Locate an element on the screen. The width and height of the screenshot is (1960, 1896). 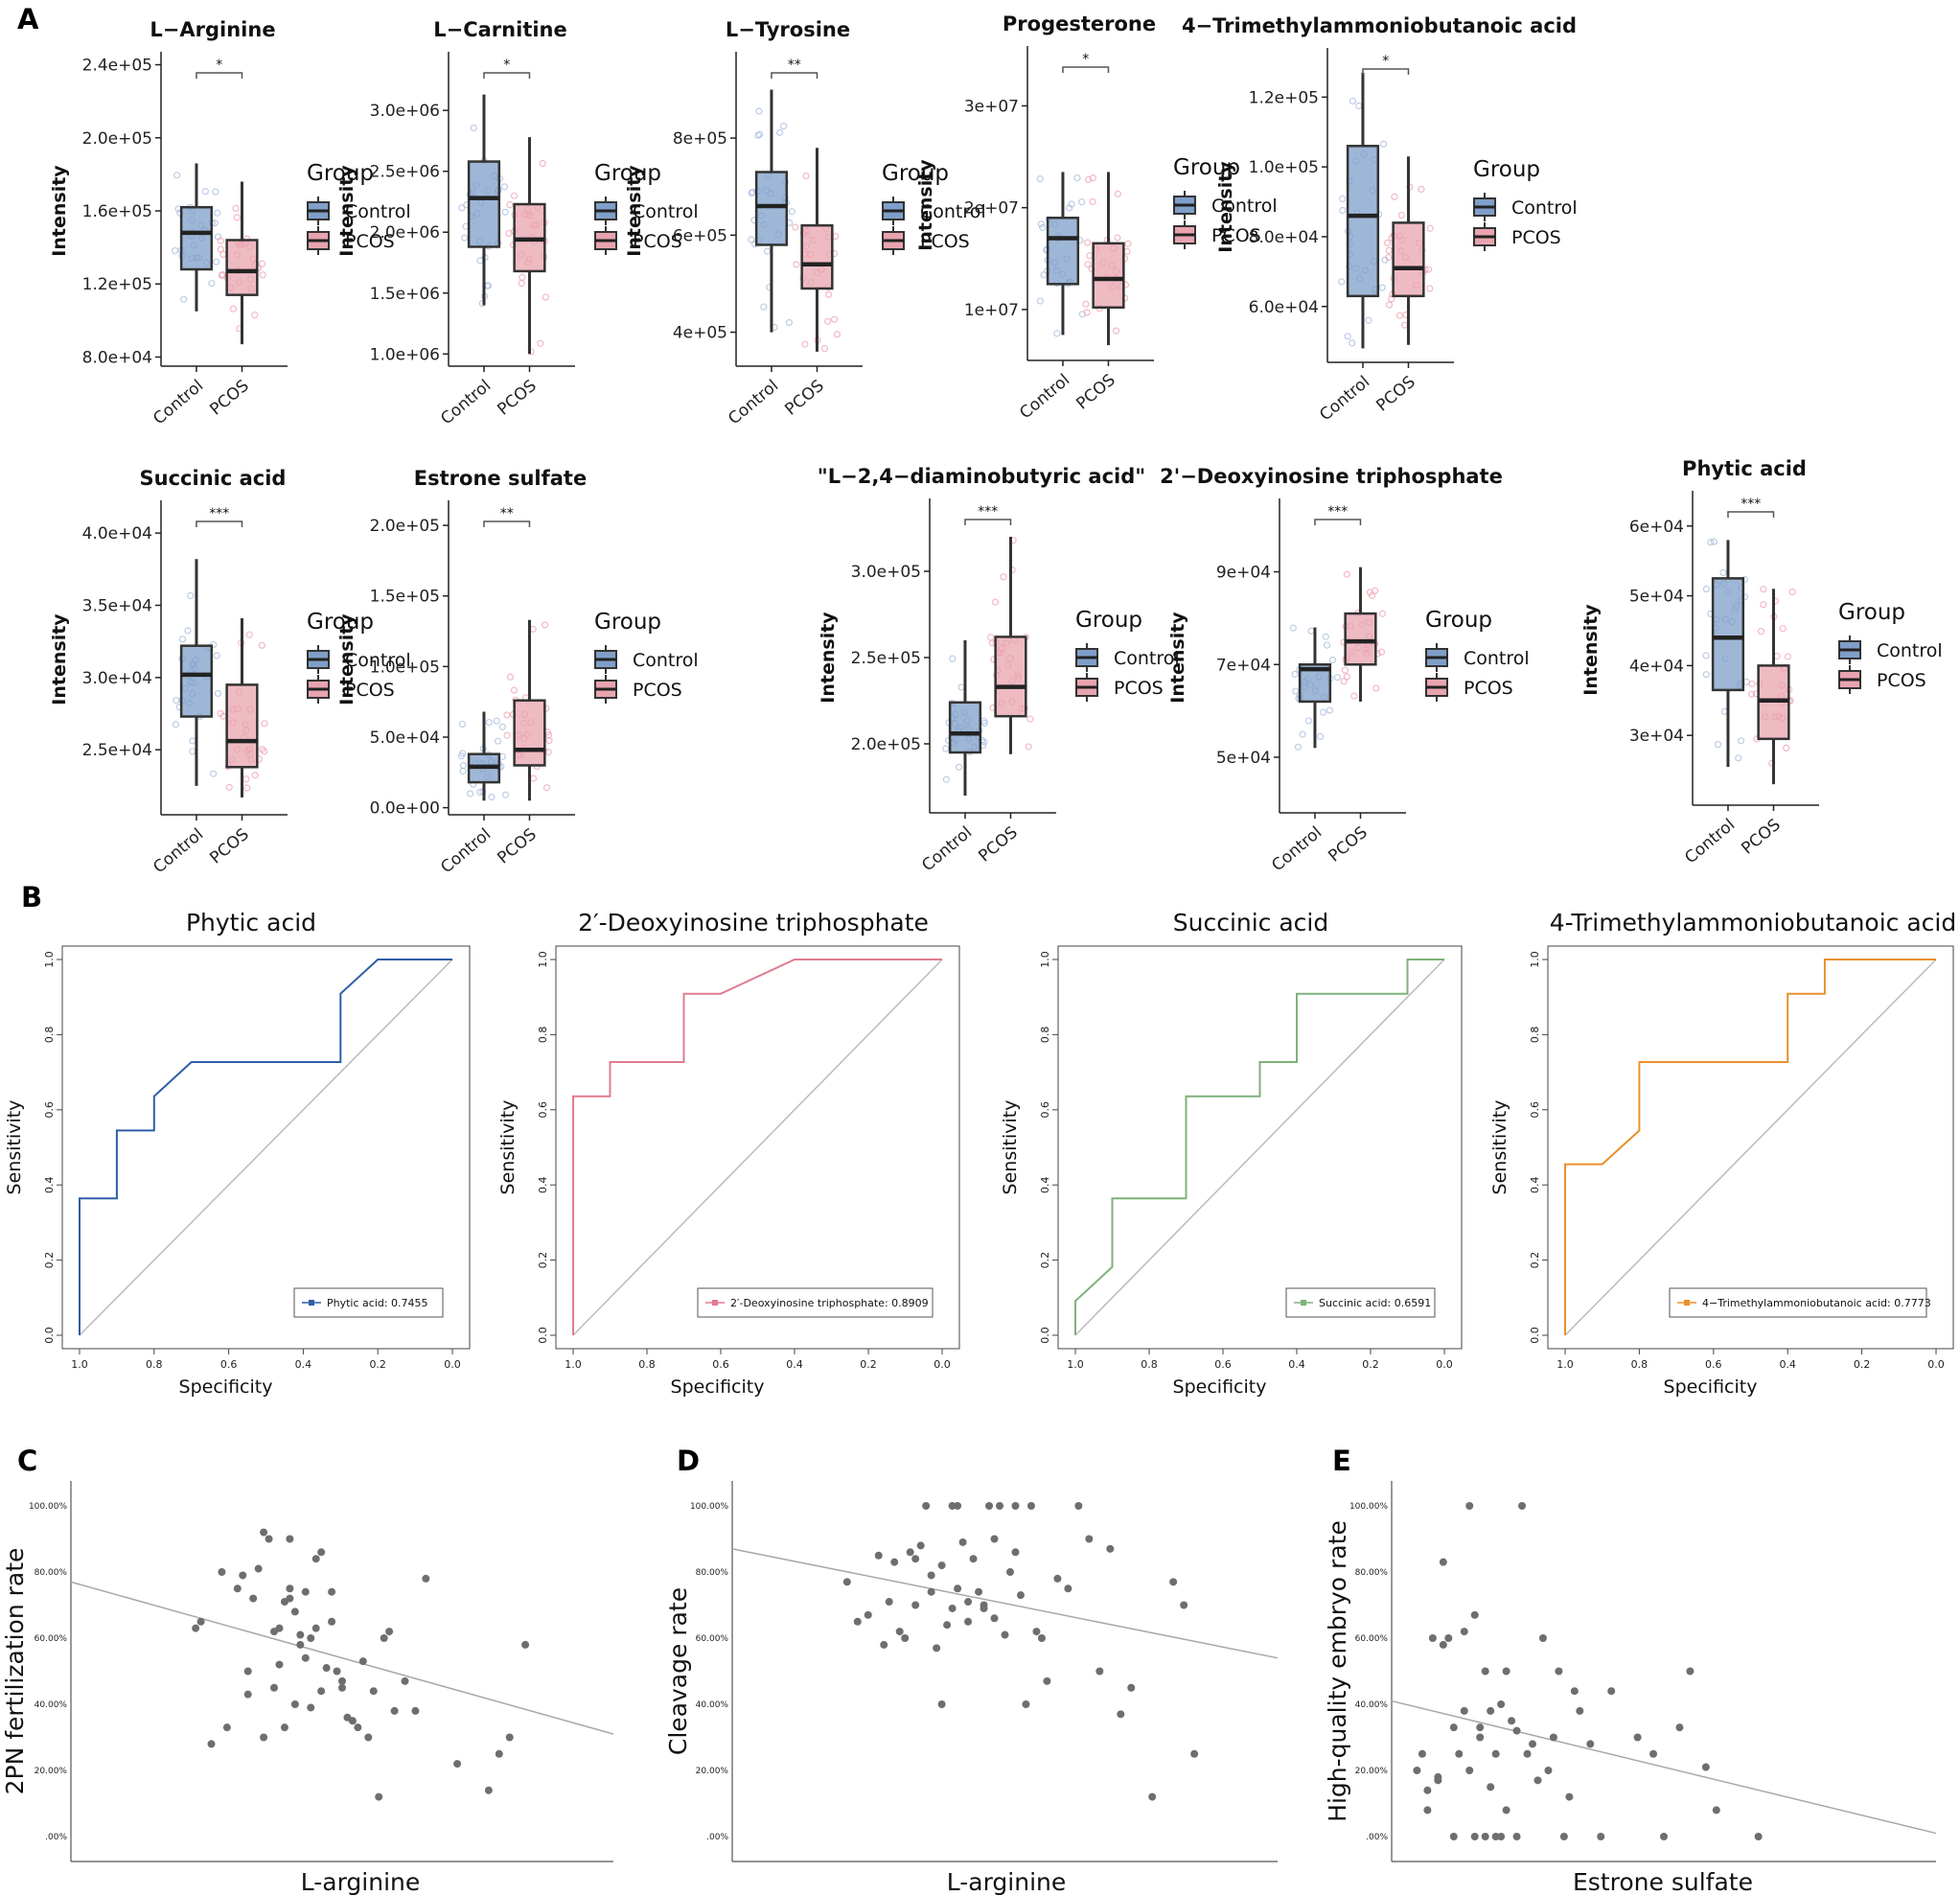
x-axis-label: Estrone sulfate is located at coordinates (1663, 1882).